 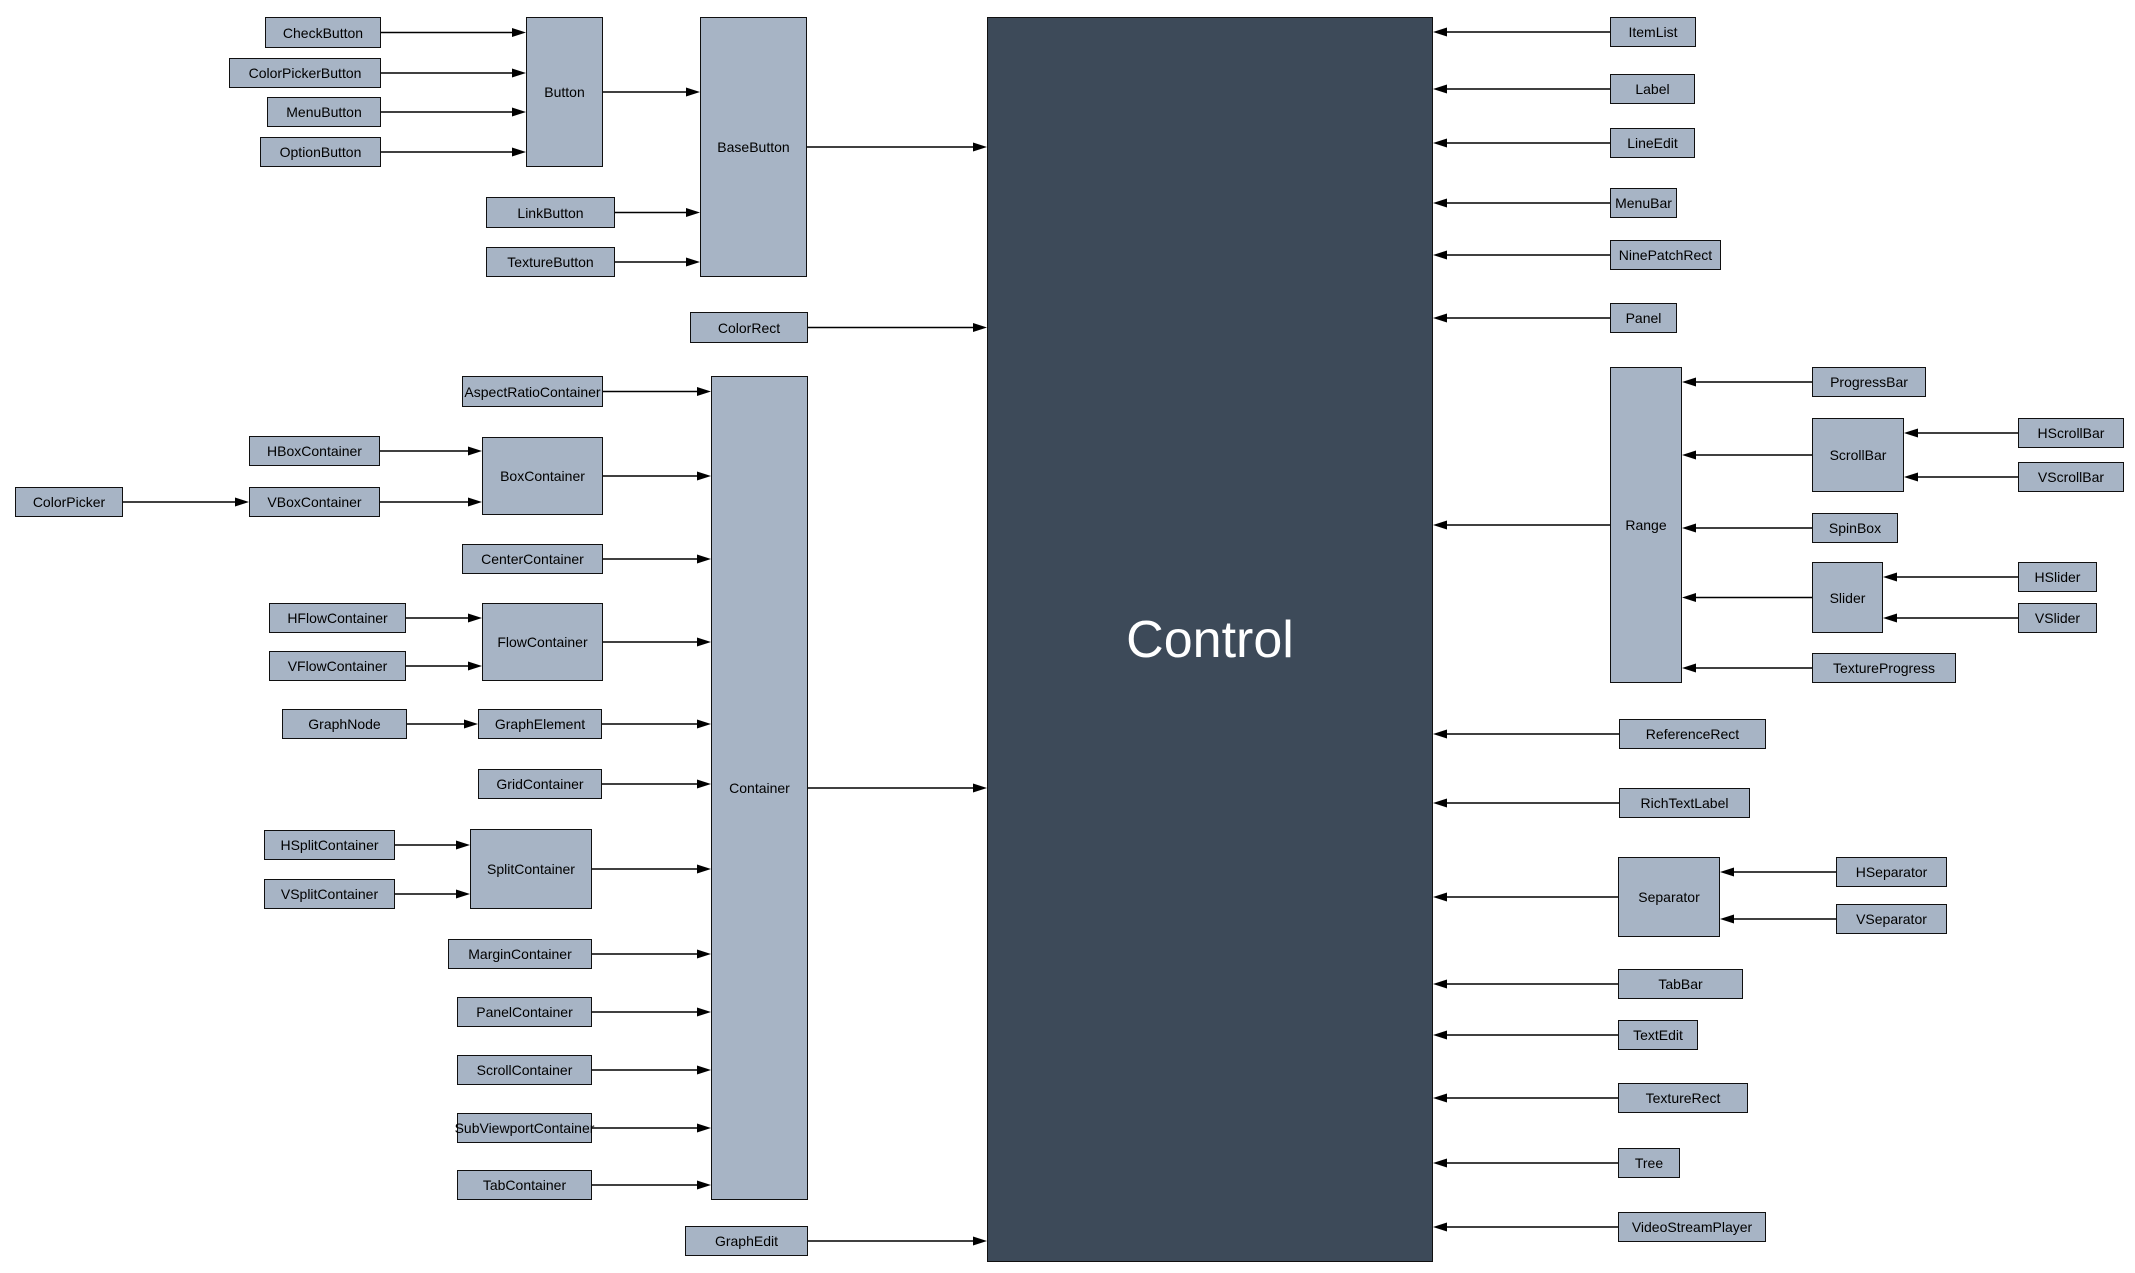 What do you see at coordinates (1646, 525) in the screenshot?
I see `node-Range: Range` at bounding box center [1646, 525].